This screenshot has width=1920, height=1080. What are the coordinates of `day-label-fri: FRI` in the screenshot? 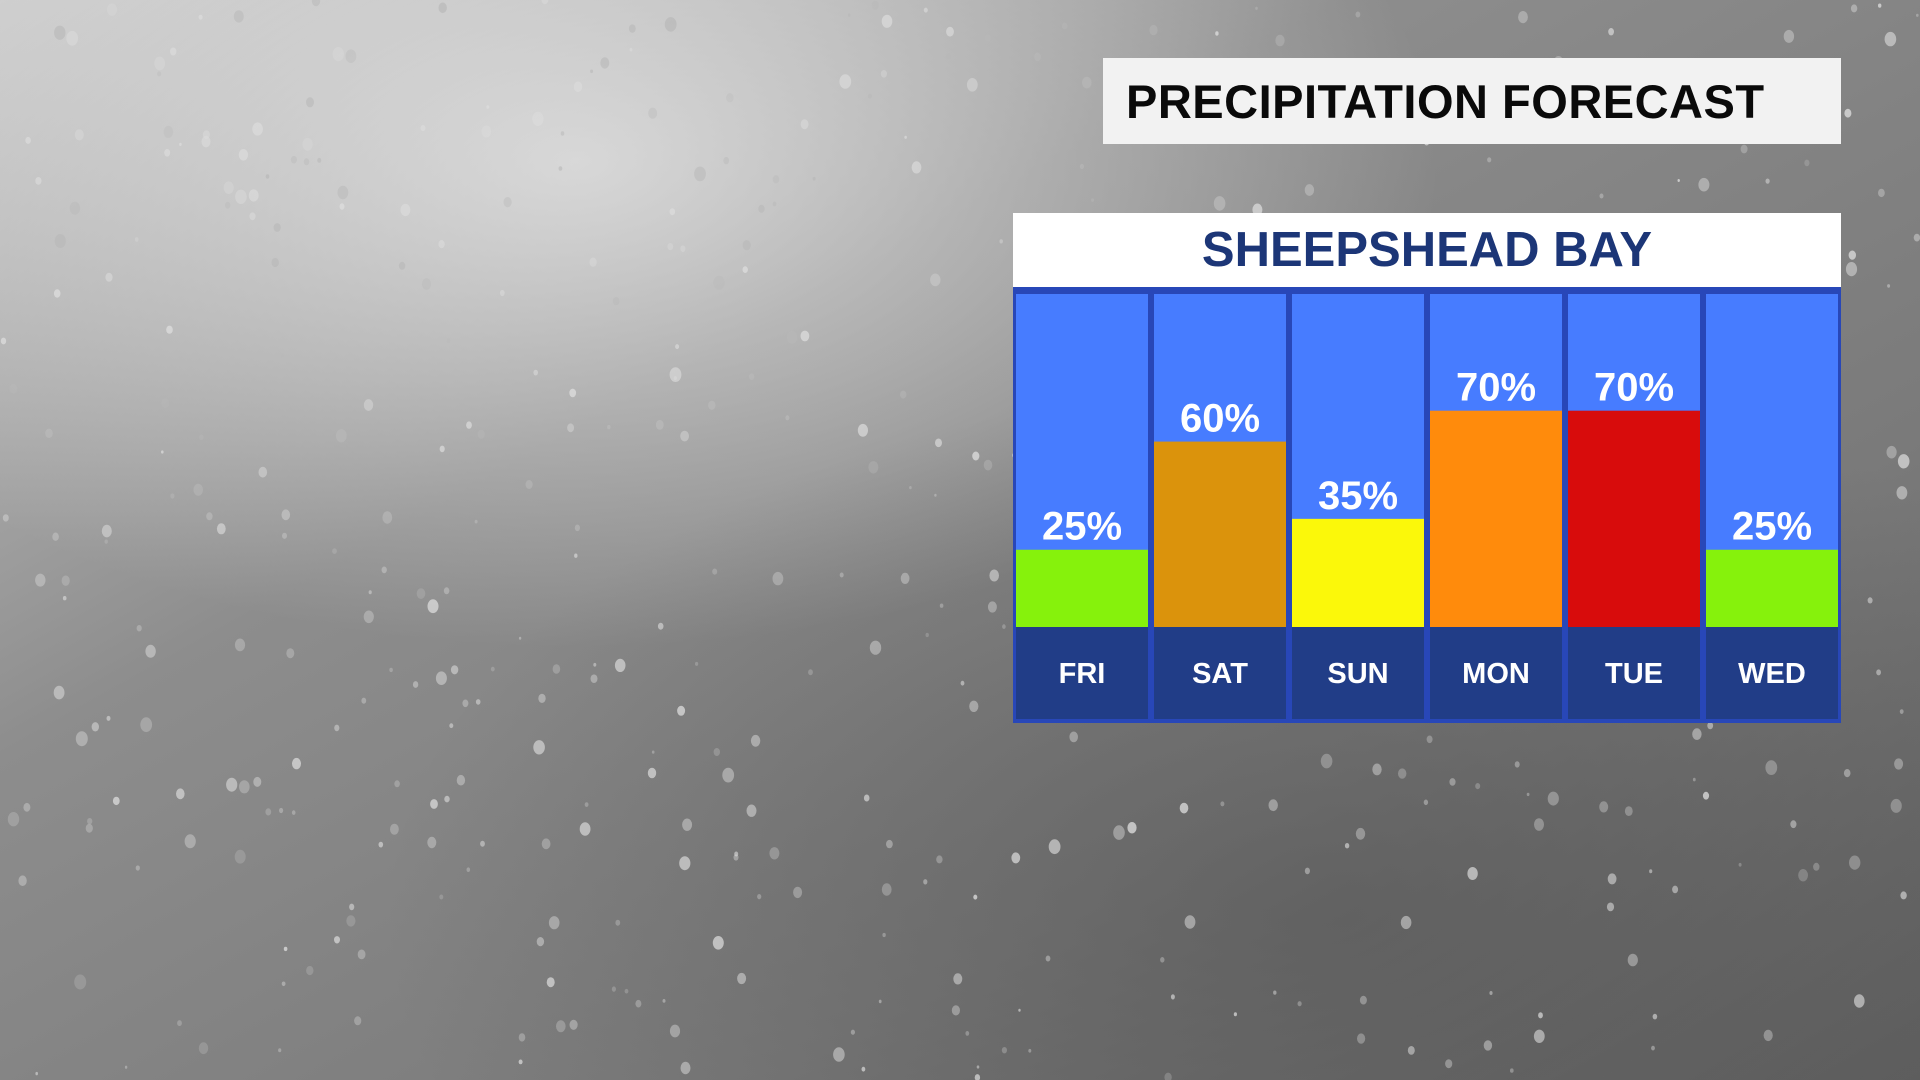 It's located at (1082, 674).